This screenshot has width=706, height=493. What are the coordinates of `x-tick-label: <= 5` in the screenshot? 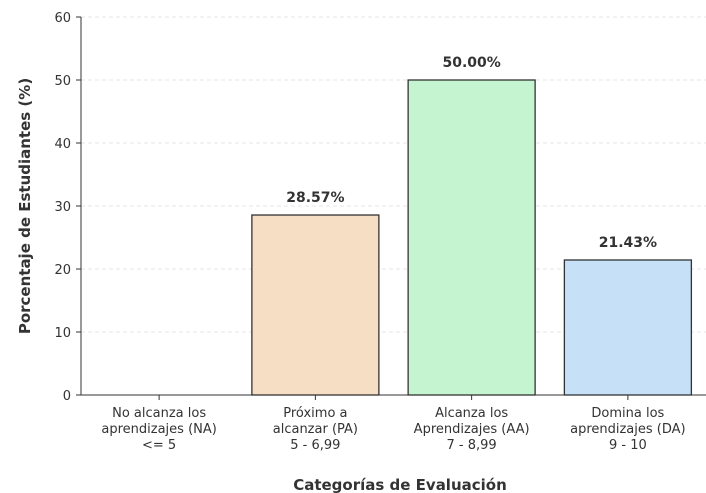 It's located at (159, 445).